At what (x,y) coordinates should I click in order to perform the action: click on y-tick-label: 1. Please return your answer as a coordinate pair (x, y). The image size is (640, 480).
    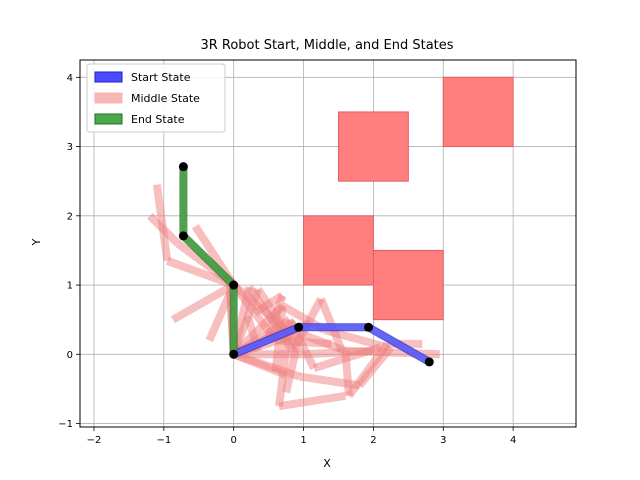
    Looking at the image, I should click on (70, 286).